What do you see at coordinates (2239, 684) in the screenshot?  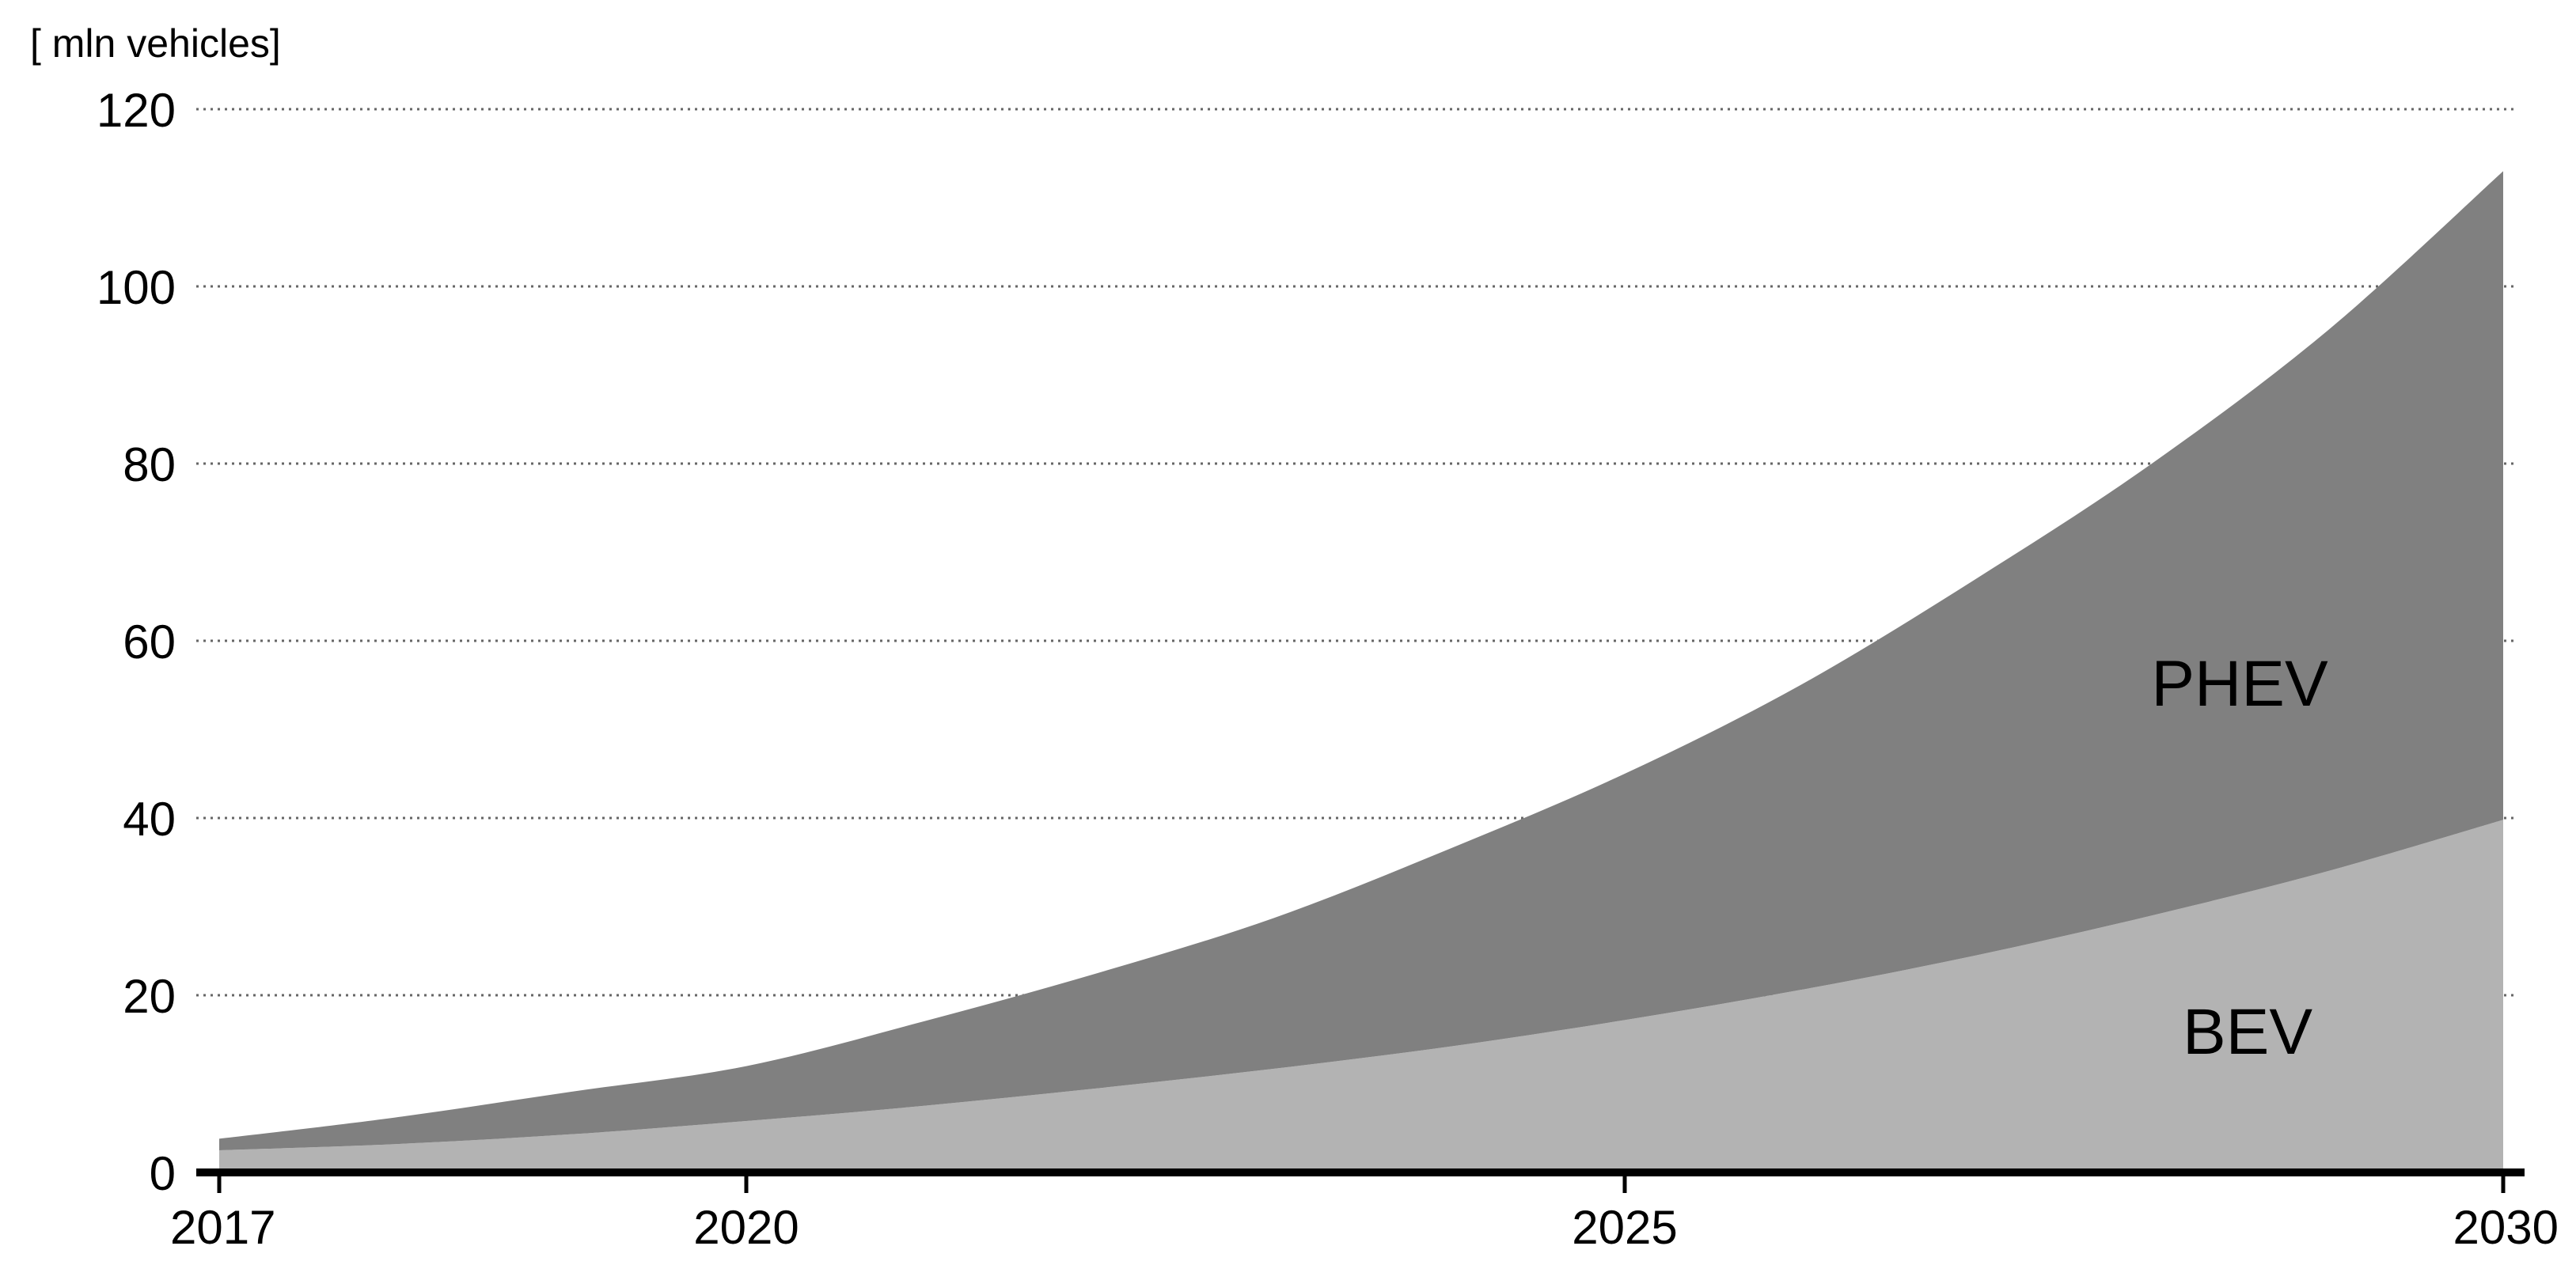 I see `series-label-phev: PHEV` at bounding box center [2239, 684].